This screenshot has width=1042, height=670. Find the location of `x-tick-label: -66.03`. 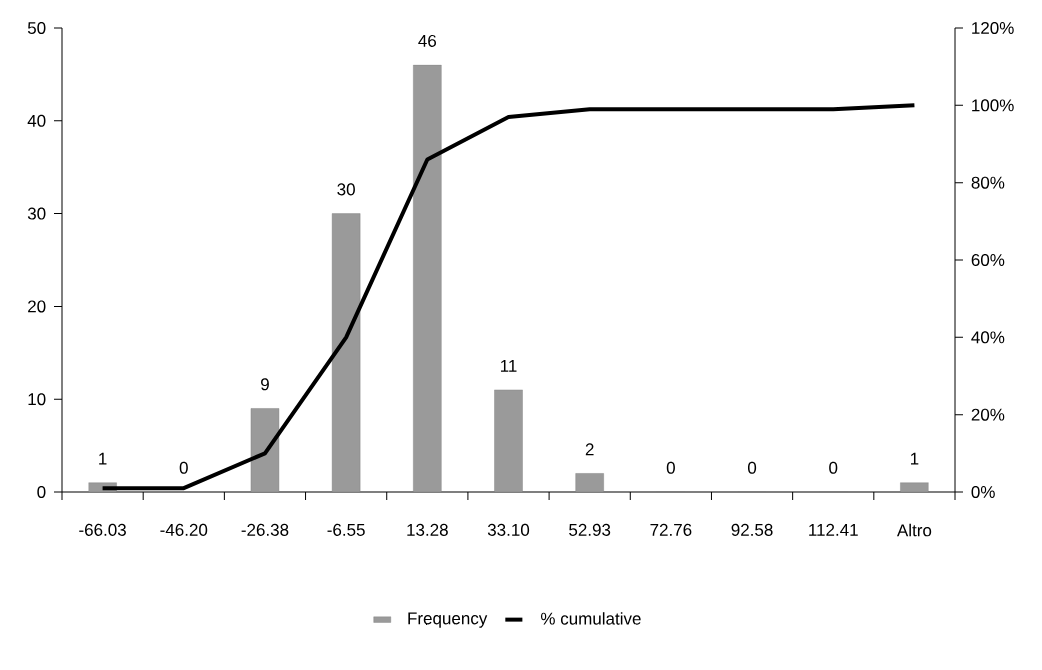

x-tick-label: -66.03 is located at coordinates (102, 529).